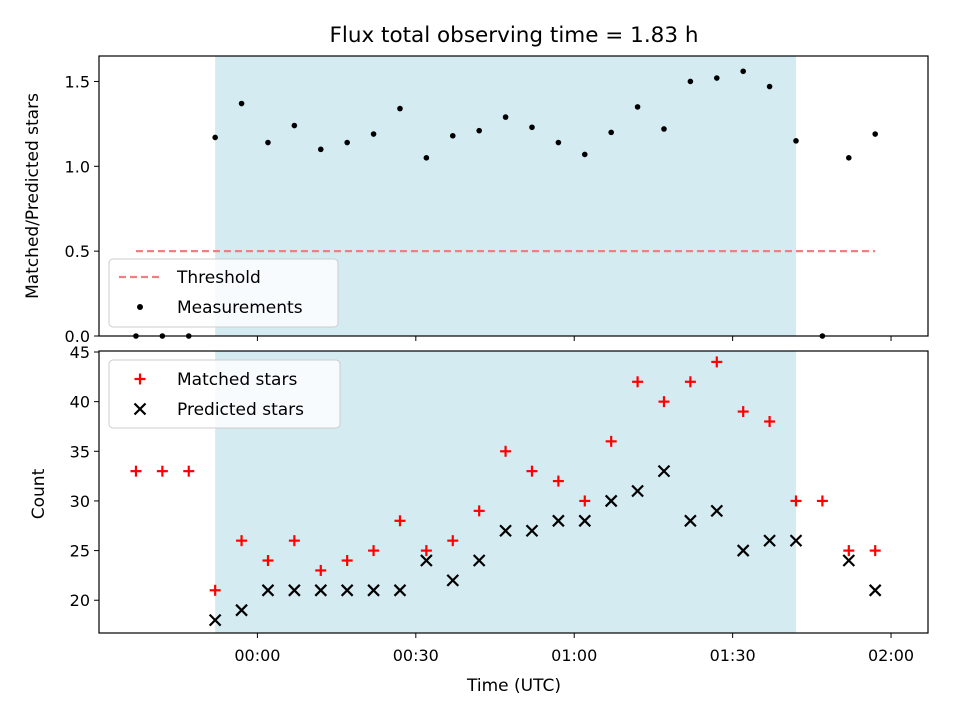 Image resolution: width=960 pixels, height=720 pixels. What do you see at coordinates (80, 451) in the screenshot?
I see `y-tick-label: 35` at bounding box center [80, 451].